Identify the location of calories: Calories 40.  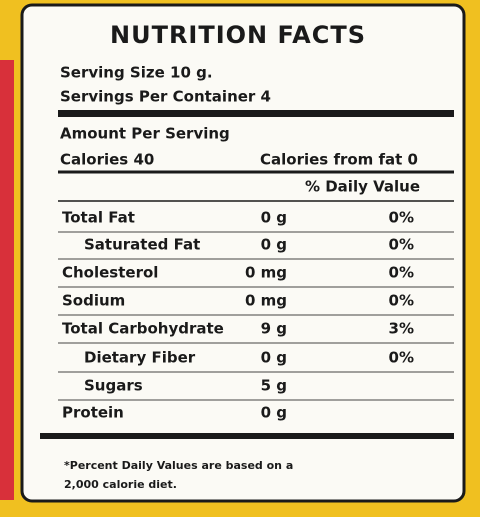
(107, 160).